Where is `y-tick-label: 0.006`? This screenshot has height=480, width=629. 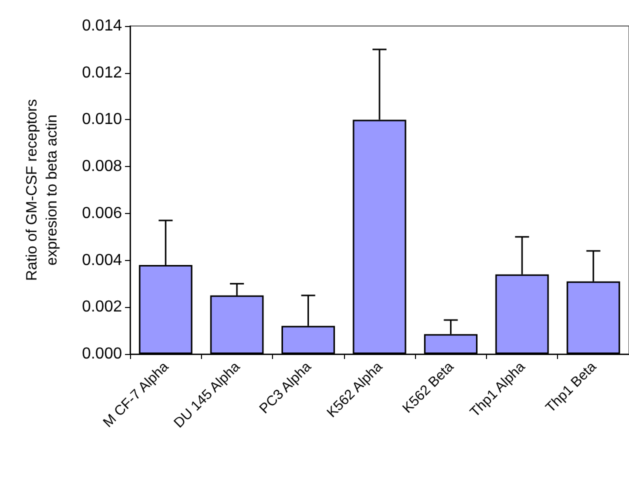 y-tick-label: 0.006 is located at coordinates (102, 213).